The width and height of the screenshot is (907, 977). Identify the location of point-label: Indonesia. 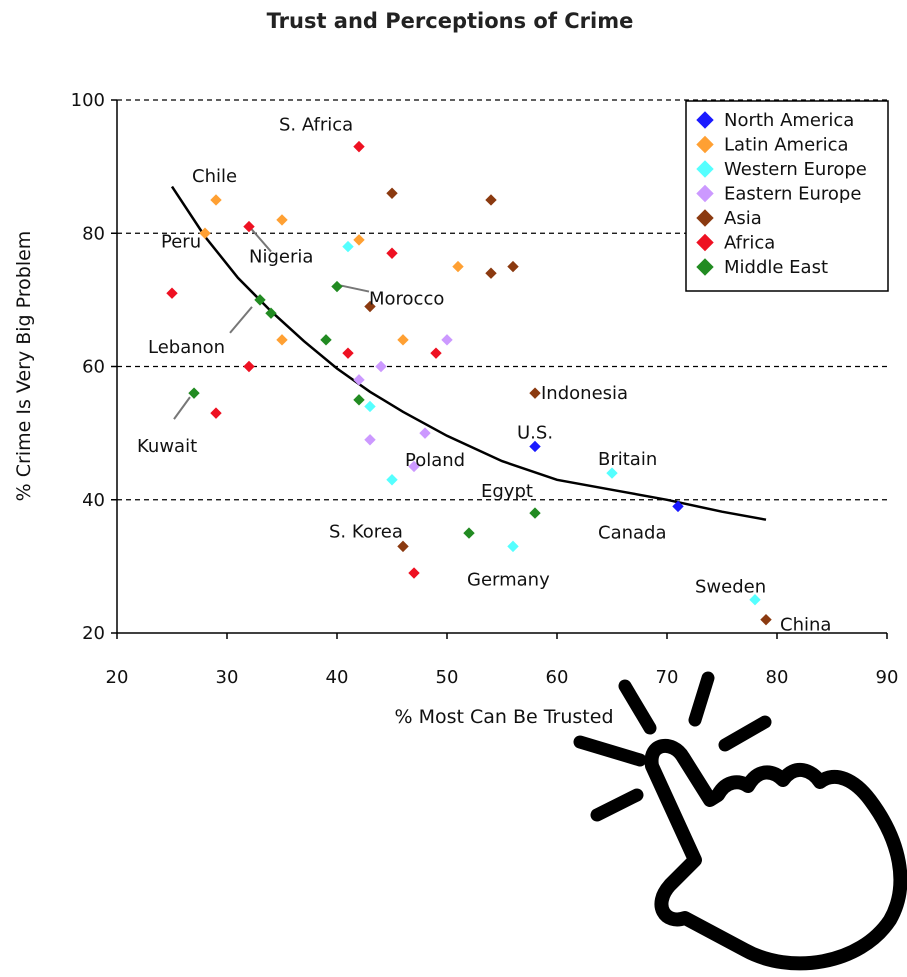
(584, 393).